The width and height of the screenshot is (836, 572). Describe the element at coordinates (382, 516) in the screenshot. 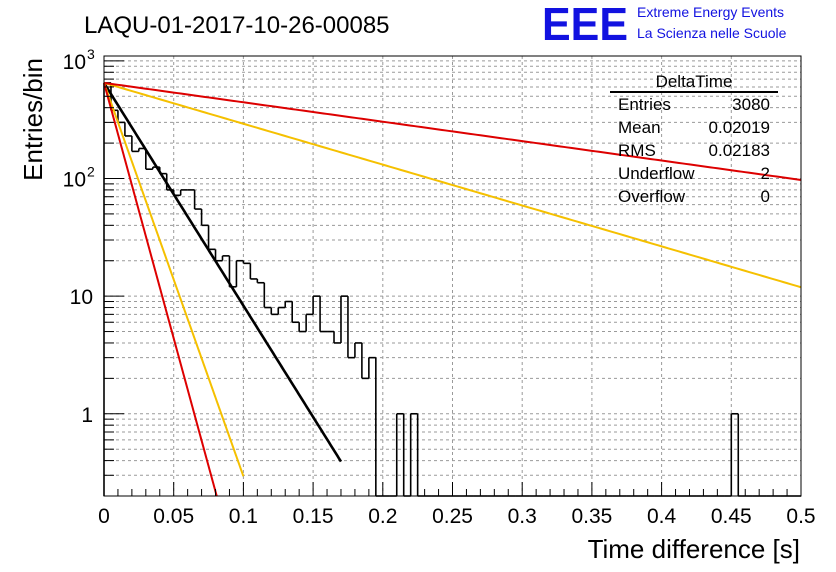

I see `x-tick-label: 0.2` at that location.